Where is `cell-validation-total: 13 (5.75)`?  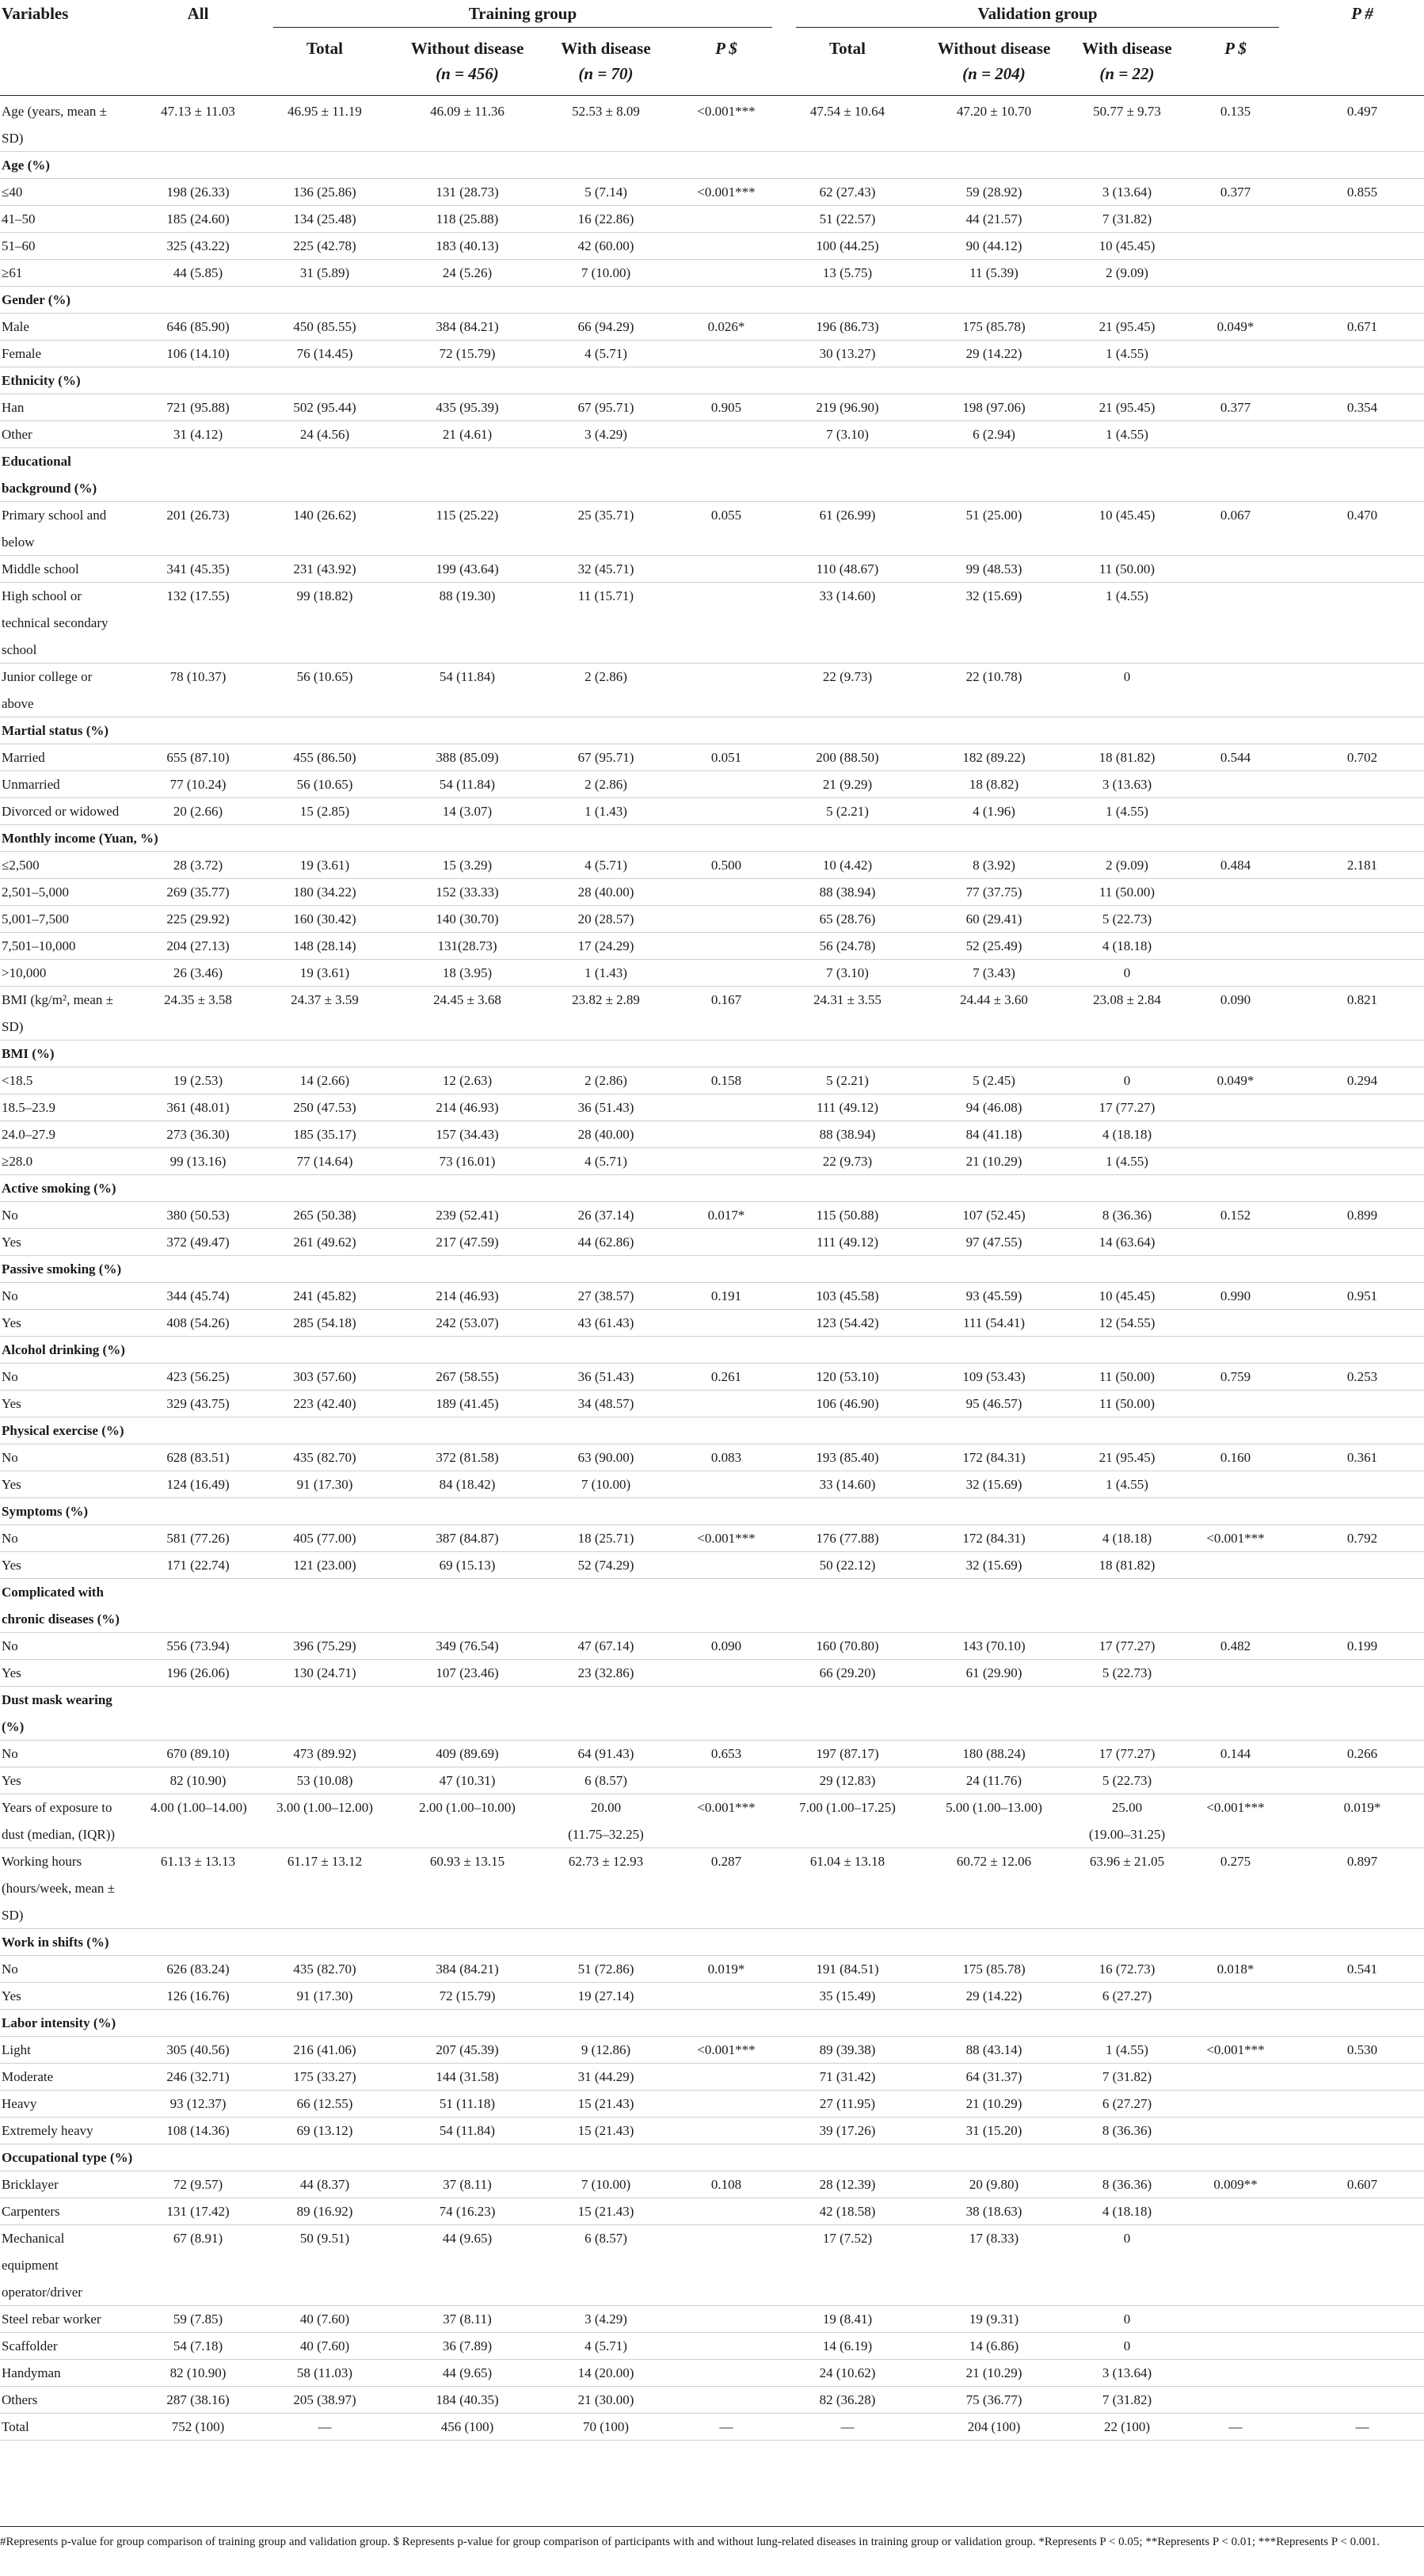 cell-validation-total: 13 (5.75) is located at coordinates (847, 272).